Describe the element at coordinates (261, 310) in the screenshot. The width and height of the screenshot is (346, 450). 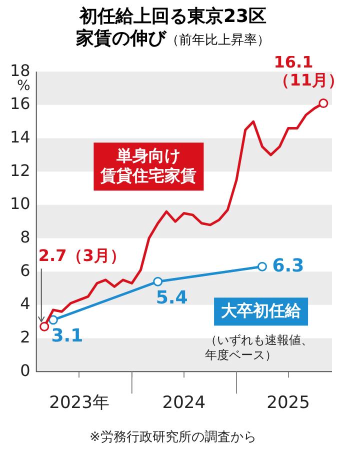
I see `series-label: 大卒初任給` at that location.